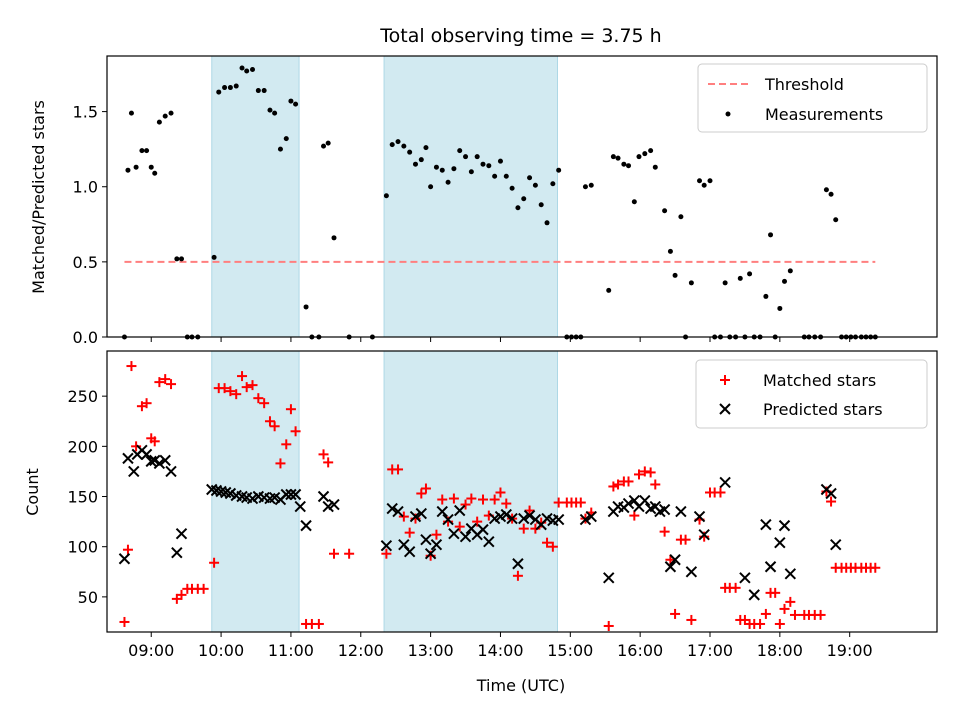 The image size is (960, 720). What do you see at coordinates (87, 497) in the screenshot?
I see `bottom-y-ticks: 50 100 150 200 250` at bounding box center [87, 497].